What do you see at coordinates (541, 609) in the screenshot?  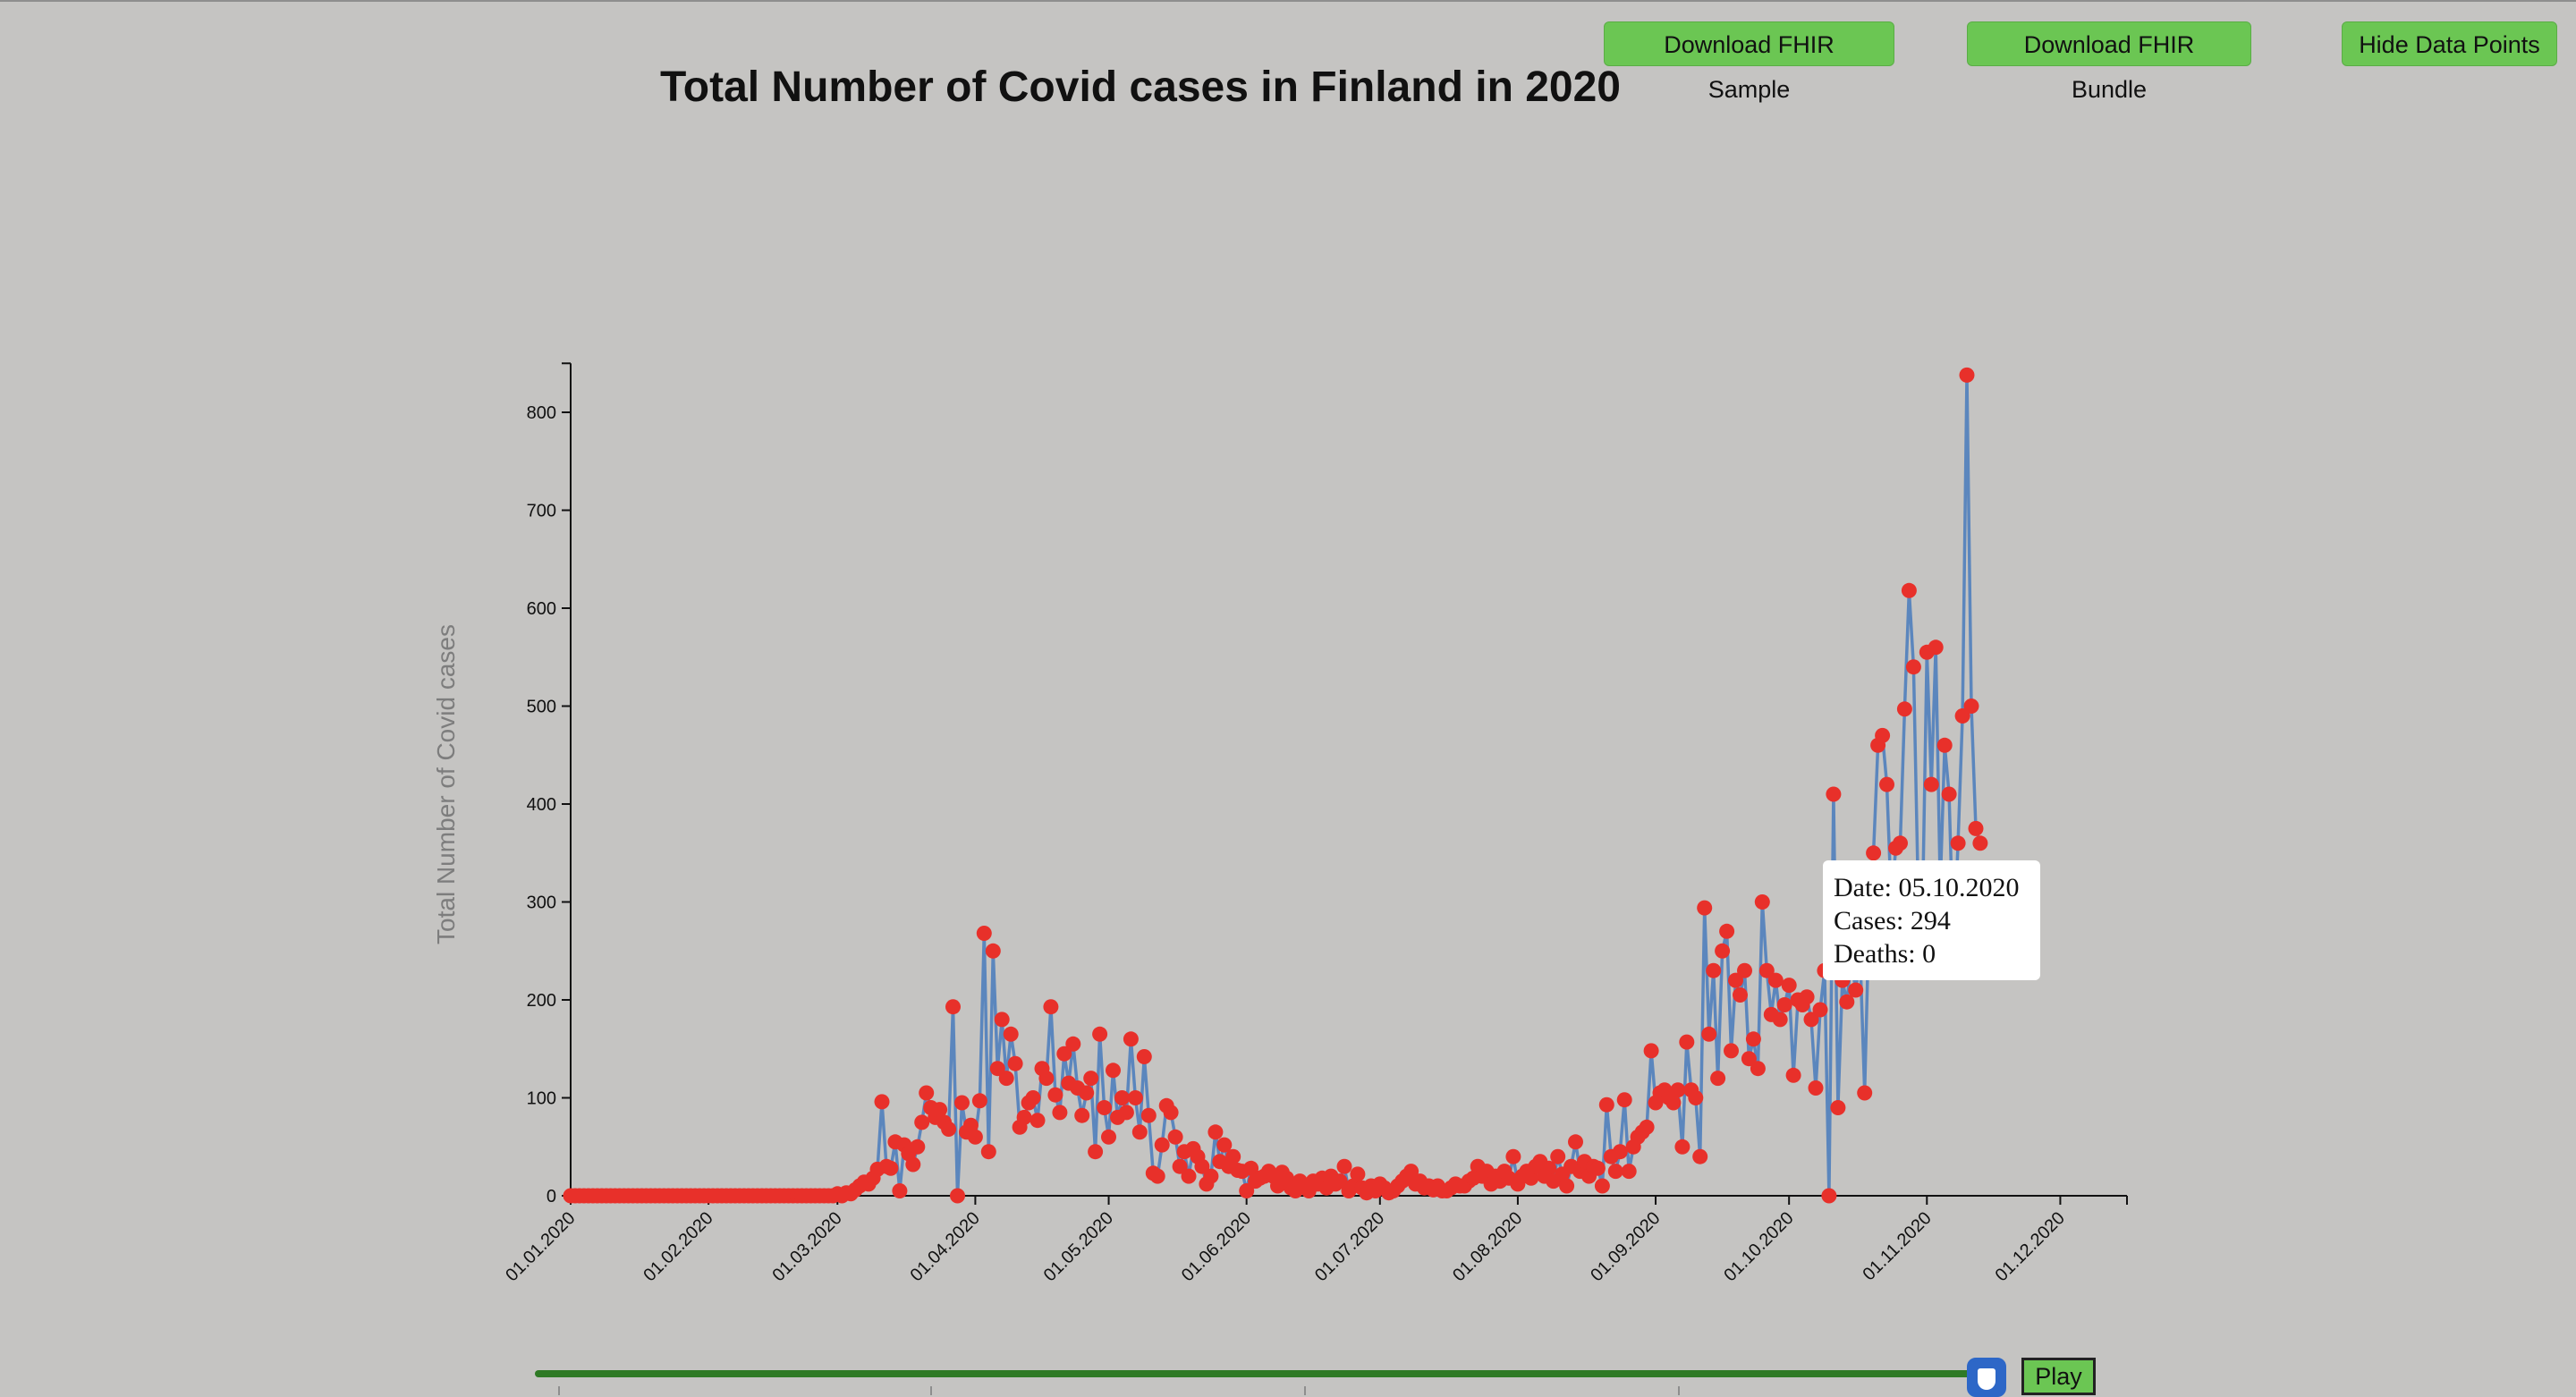 I see `y-tick-label: 600` at bounding box center [541, 609].